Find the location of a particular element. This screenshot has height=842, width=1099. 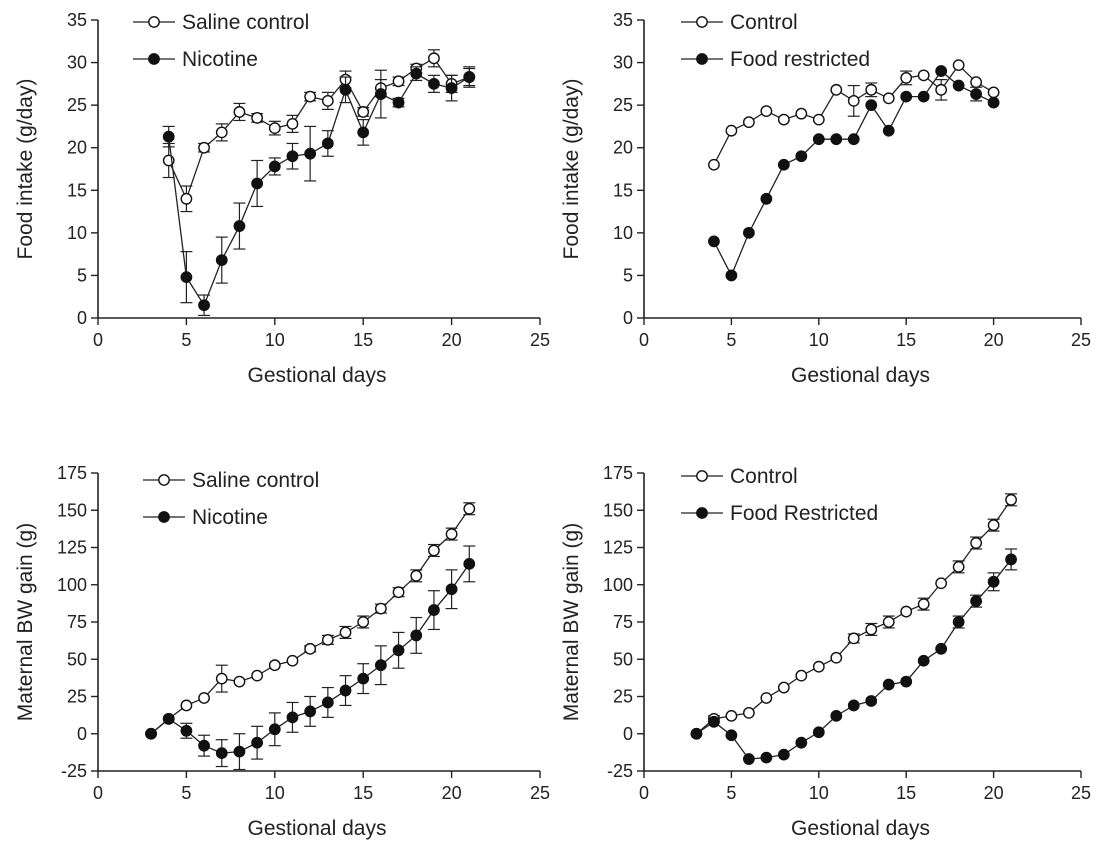

legend-item-food-restricted: Food Restricted is located at coordinates (779, 513).